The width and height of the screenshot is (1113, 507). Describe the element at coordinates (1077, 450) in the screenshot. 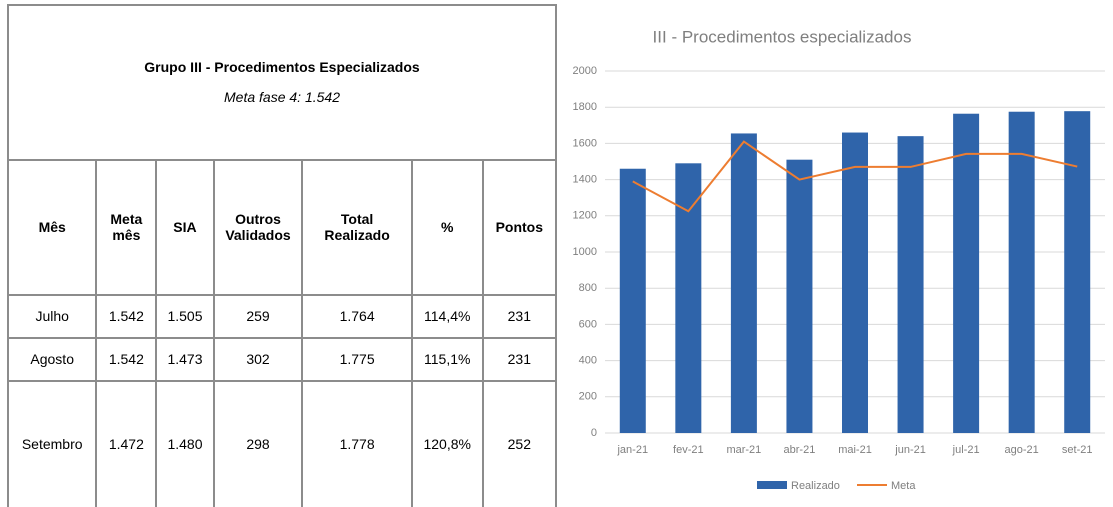

I see `x-tick-label: set-21` at that location.